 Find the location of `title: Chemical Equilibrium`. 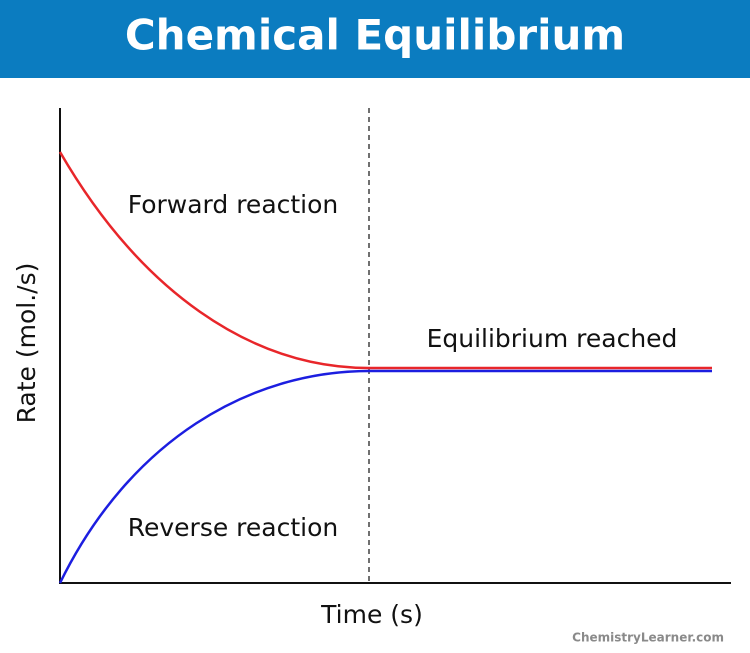

title: Chemical Equilibrium is located at coordinates (375, 35).